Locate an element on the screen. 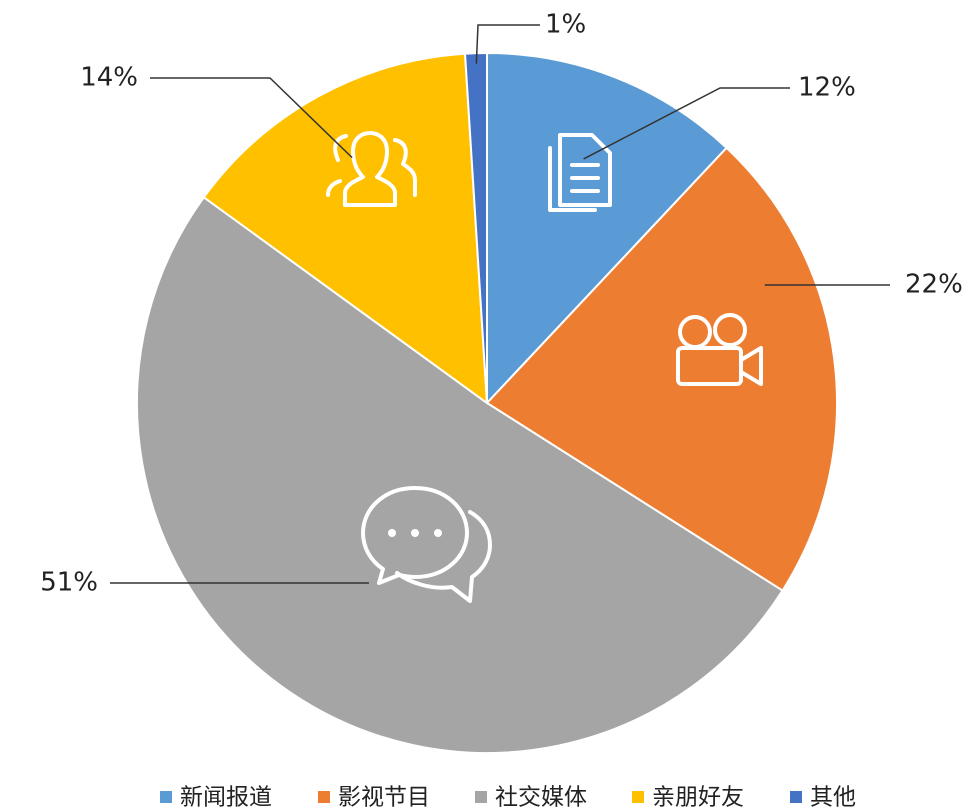 This screenshot has width=971, height=810. legend: 新闻报道 影视节目 社交媒体 亲朋好友 其他 is located at coordinates (508, 797).